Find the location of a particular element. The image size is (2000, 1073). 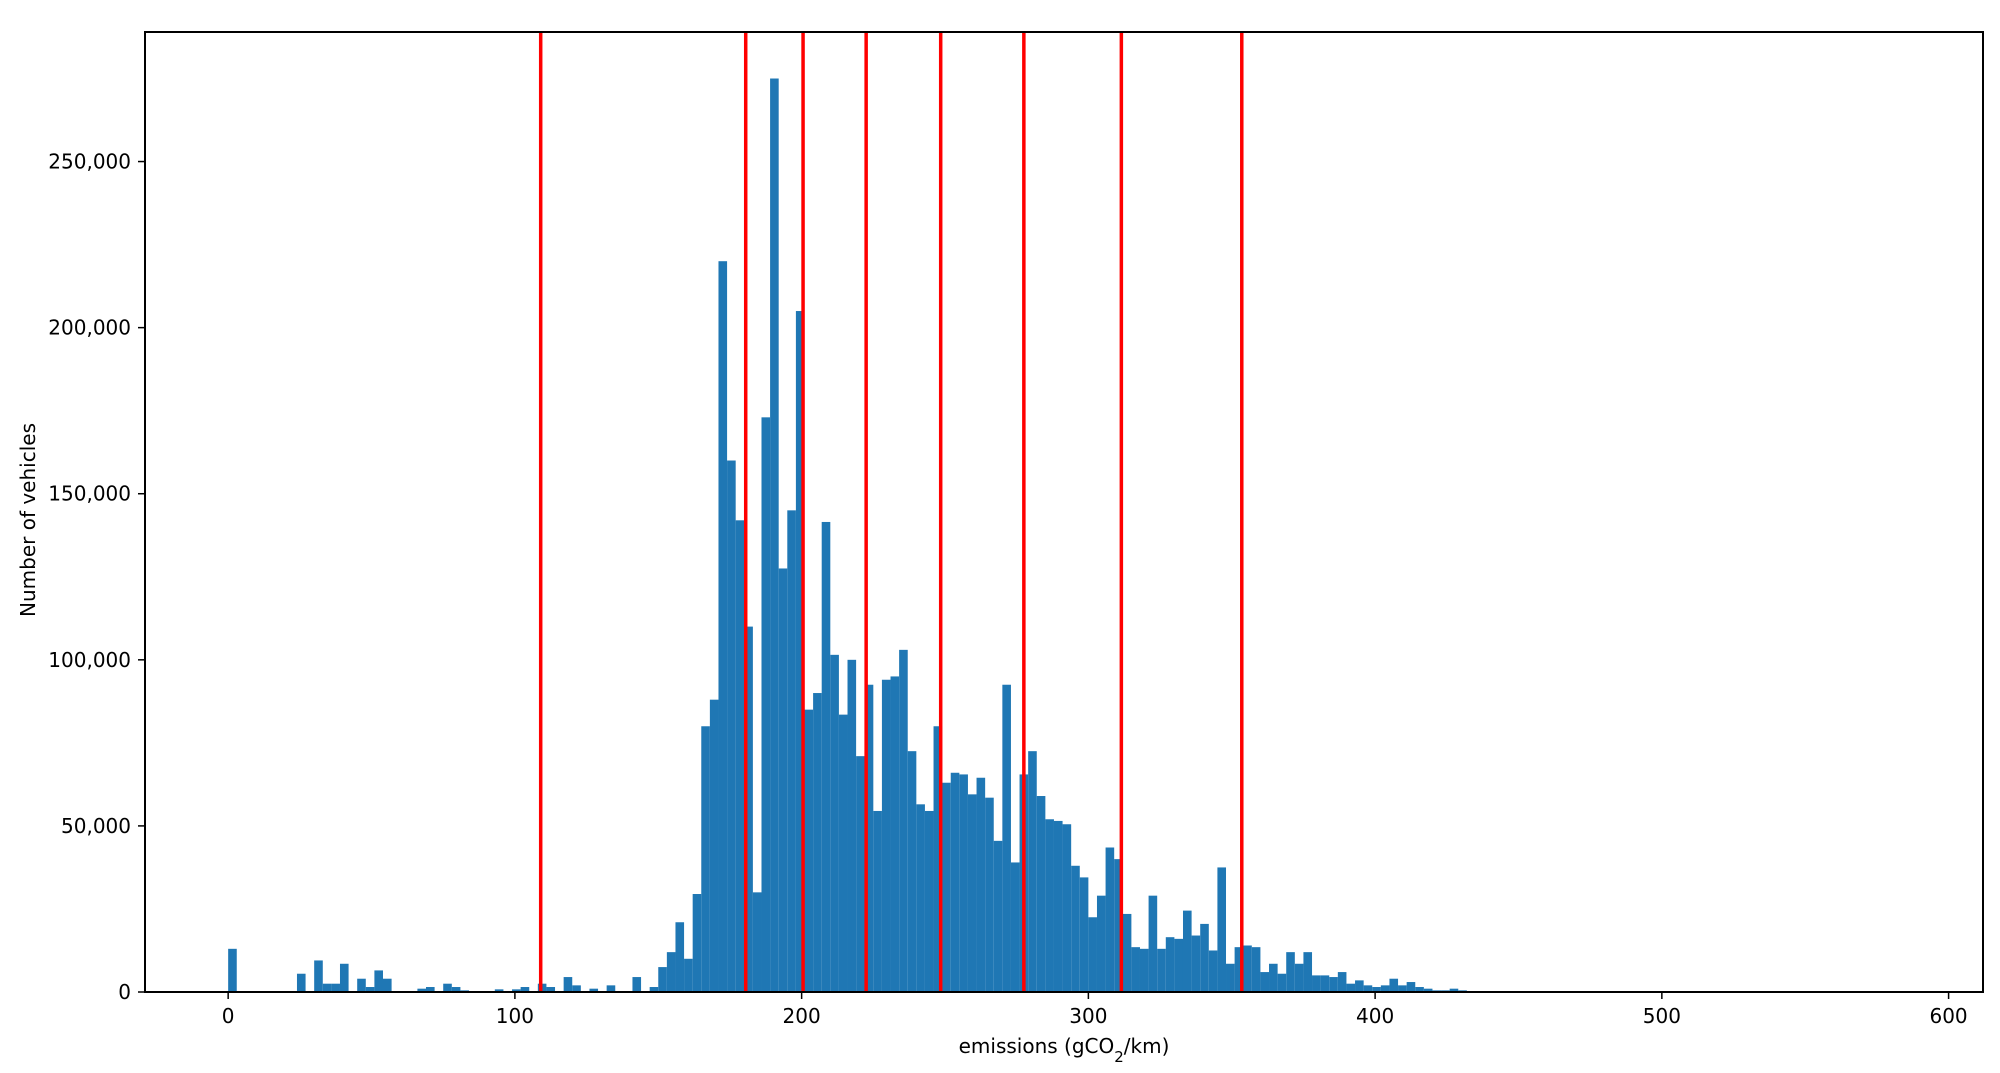

y-axis-ticks: 0 50,000 100,000 150,000 200,000 250,000 is located at coordinates (96, 577).